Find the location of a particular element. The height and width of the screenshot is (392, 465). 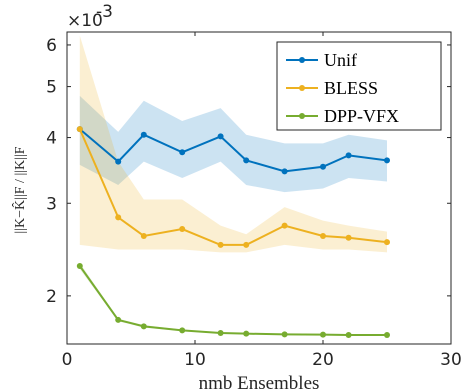

line-dpp-vfx is located at coordinates (232, 301).